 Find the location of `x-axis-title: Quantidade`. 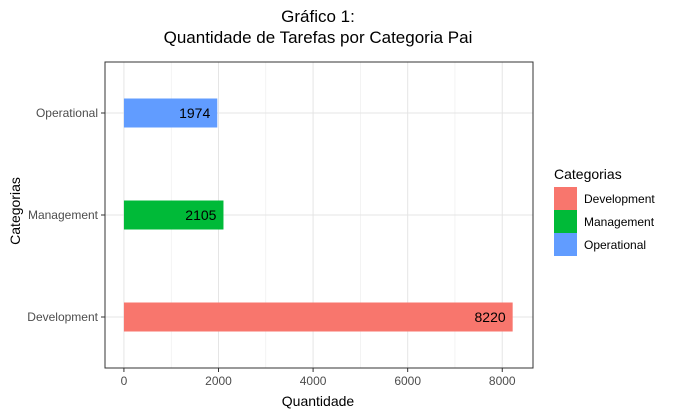

x-axis-title: Quantidade is located at coordinates (318, 401).